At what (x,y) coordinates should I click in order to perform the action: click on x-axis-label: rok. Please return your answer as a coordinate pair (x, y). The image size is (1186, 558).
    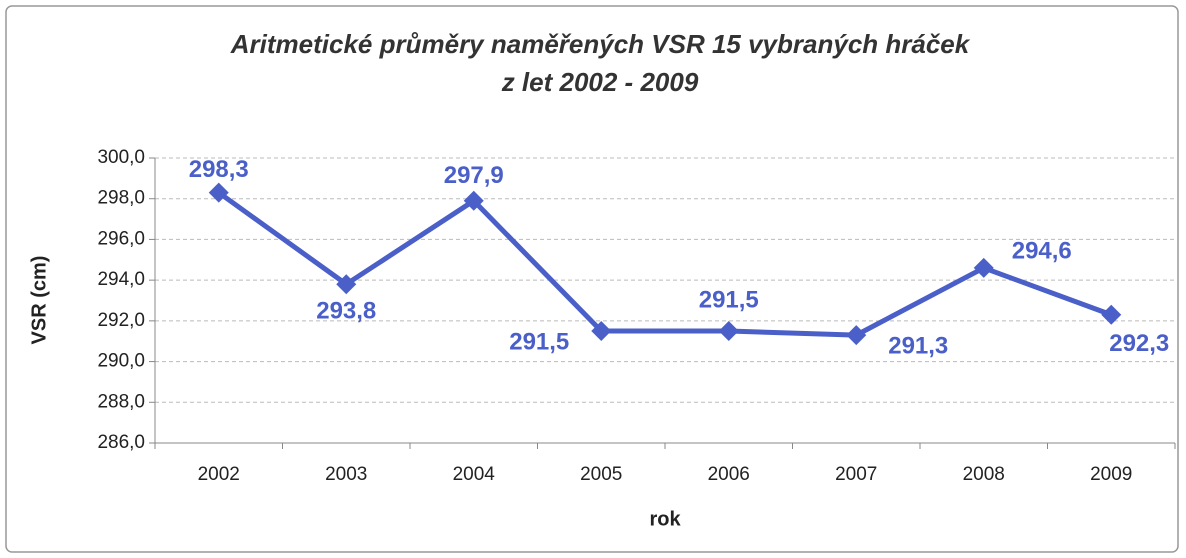
    Looking at the image, I should click on (665, 519).